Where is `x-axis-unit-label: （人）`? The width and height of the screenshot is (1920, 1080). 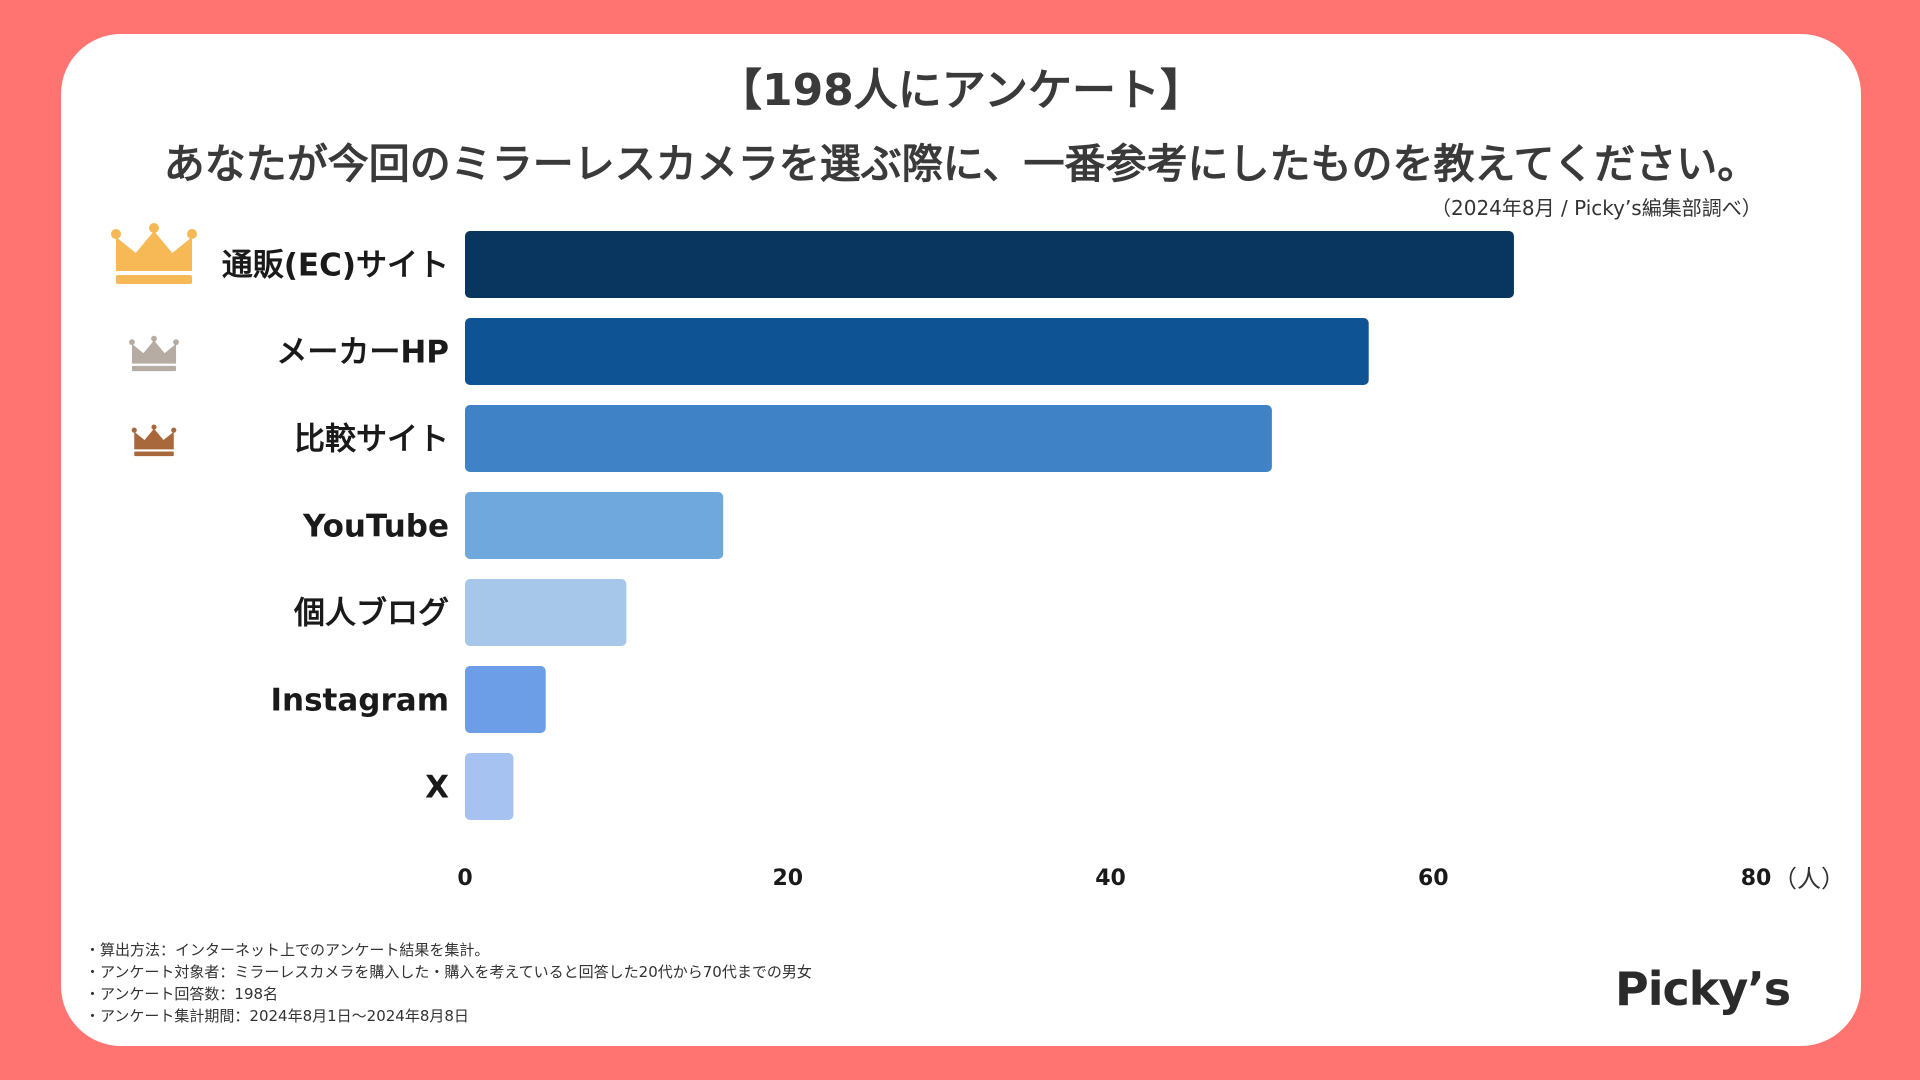
x-axis-unit-label: （人） is located at coordinates (1809, 879).